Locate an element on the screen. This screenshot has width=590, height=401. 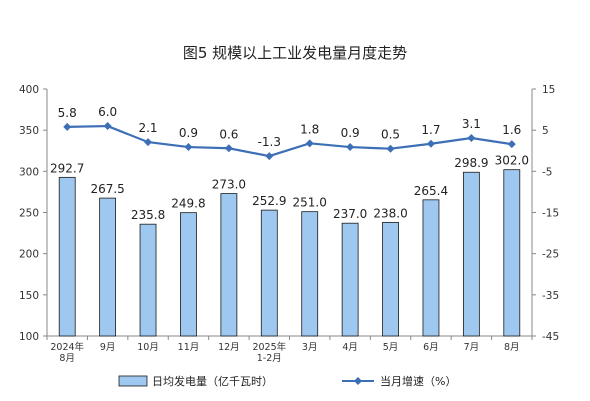
bar-value-label: 292.7 is located at coordinates (67, 168).